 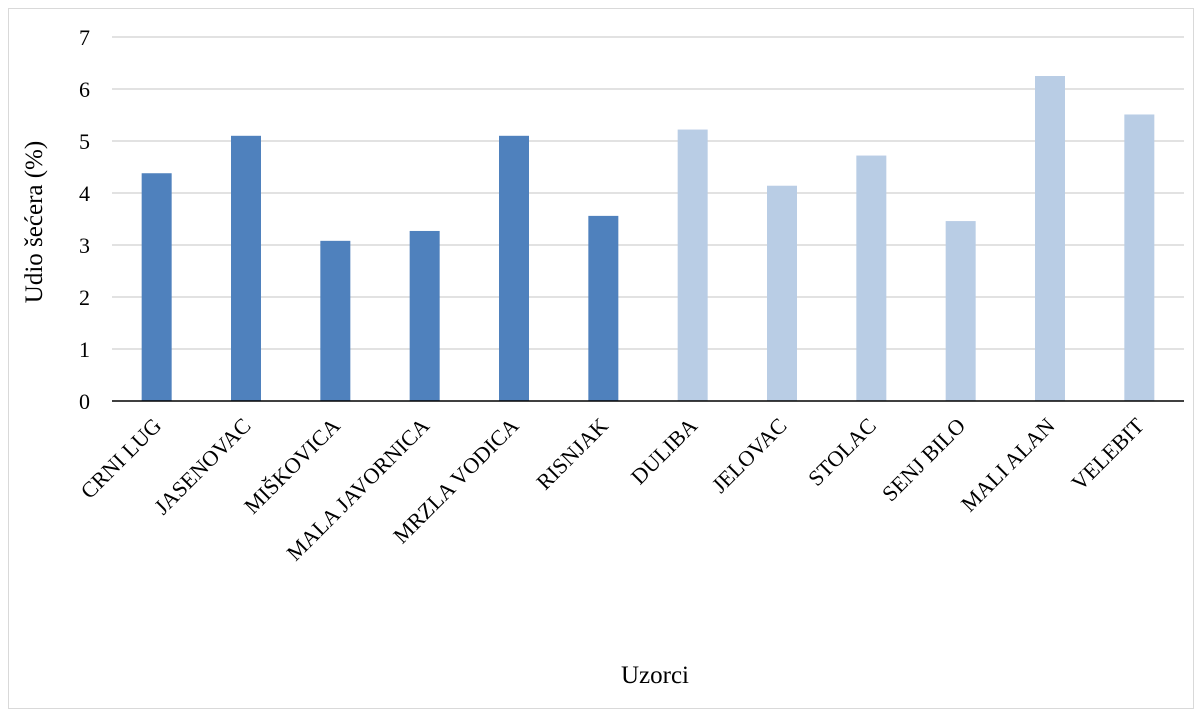 What do you see at coordinates (842, 452) in the screenshot?
I see `x-tick-label: STOLAC` at bounding box center [842, 452].